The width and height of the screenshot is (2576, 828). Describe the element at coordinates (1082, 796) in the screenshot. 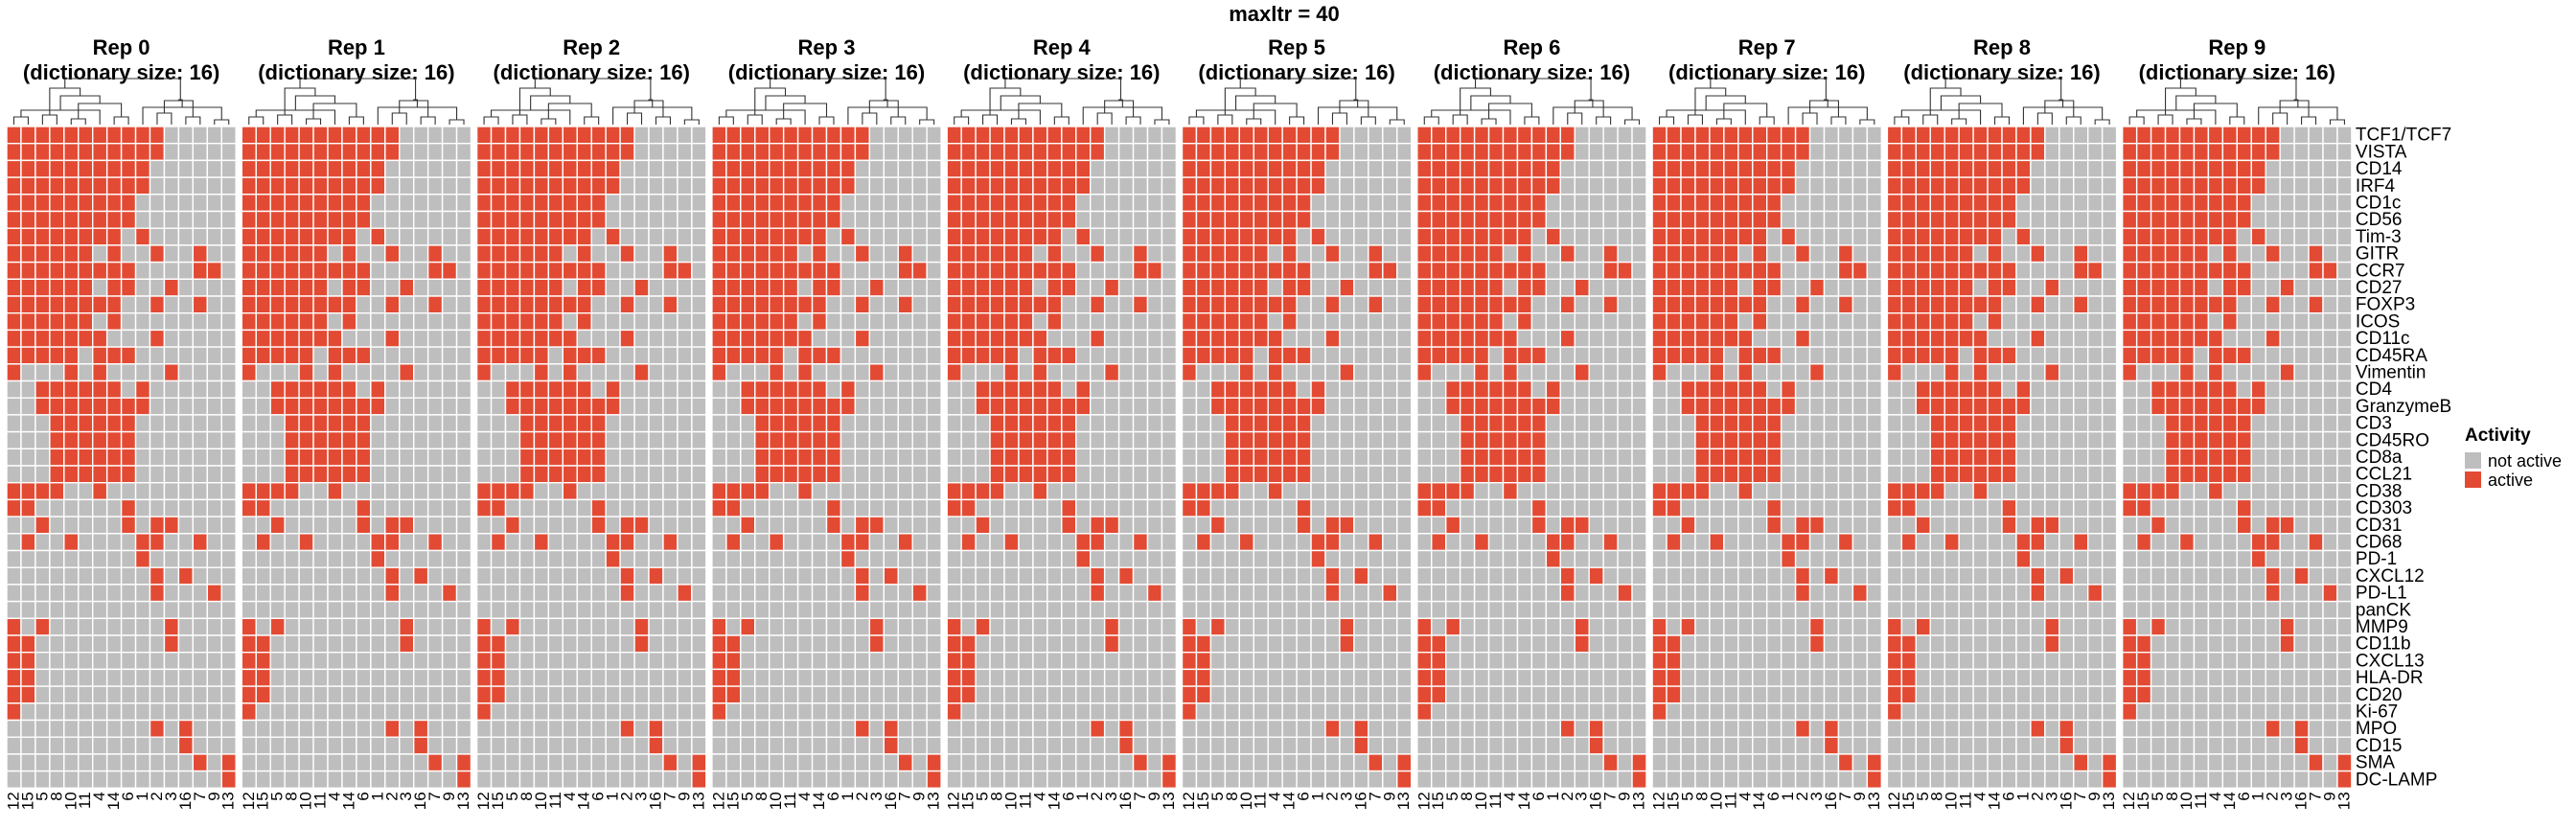

I see `column-label: 1` at that location.